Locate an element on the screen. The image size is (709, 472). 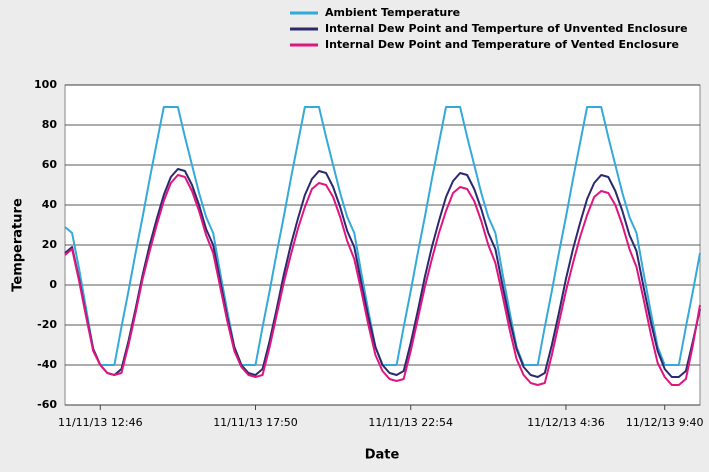
legend-label: Ambient Temperature is located at coordinates (392, 12).